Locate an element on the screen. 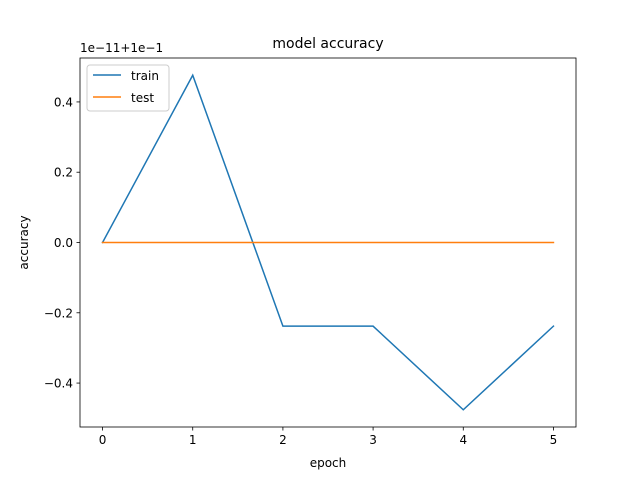 This screenshot has height=480, width=640. y-tick-label: 0.0 is located at coordinates (63, 243).